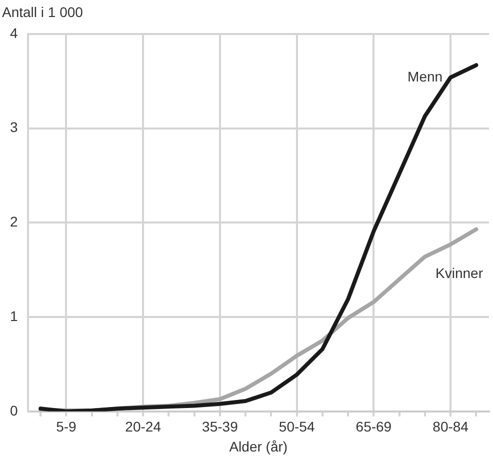 This screenshot has height=456, width=493. Describe the element at coordinates (296, 426) in the screenshot. I see `x-tick-label: 50-54` at that location.